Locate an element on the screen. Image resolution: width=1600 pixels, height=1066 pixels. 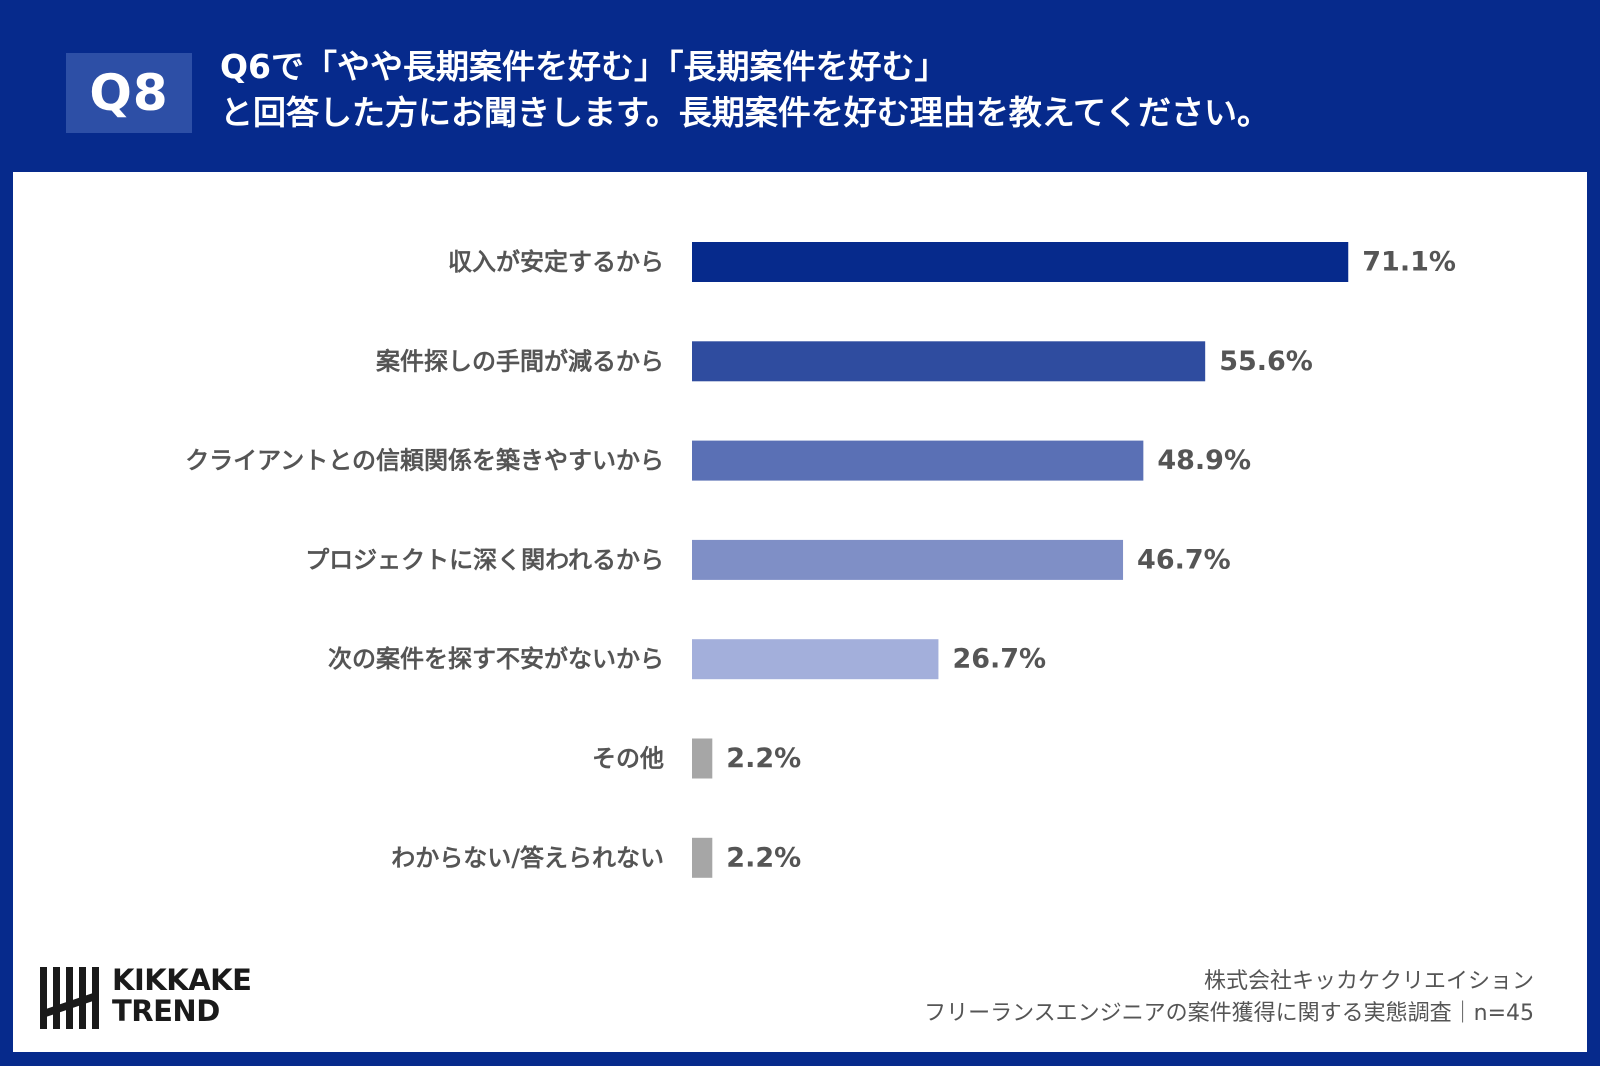
category-label: プロジェクトに深く関われるから is located at coordinates (484, 560).